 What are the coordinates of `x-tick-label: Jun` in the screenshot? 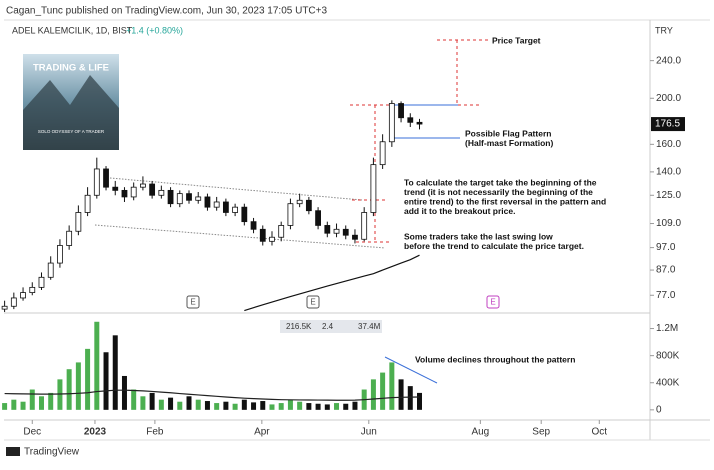 It's located at (369, 432).